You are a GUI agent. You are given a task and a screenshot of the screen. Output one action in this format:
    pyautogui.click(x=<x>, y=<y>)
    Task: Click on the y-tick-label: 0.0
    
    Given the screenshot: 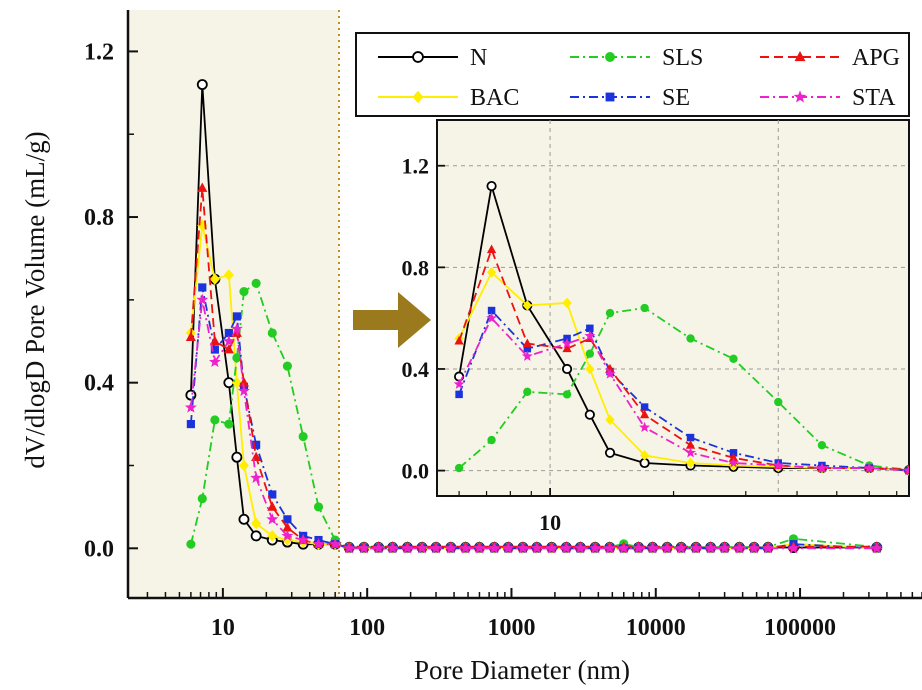 What is the action you would take?
    pyautogui.click(x=99, y=549)
    